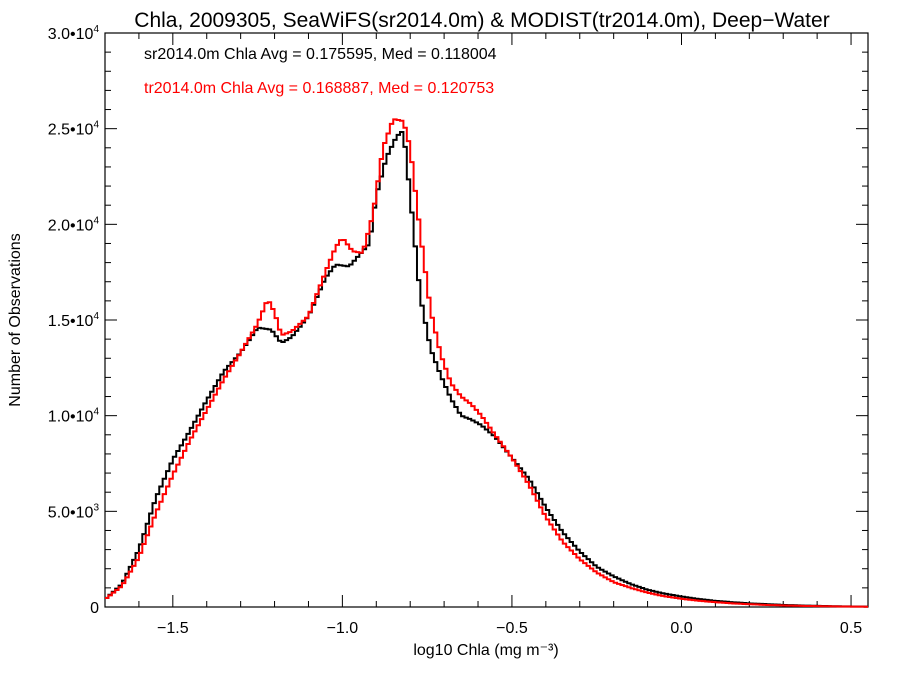  I want to click on y-axis-label: Number of Observations, so click(15, 319).